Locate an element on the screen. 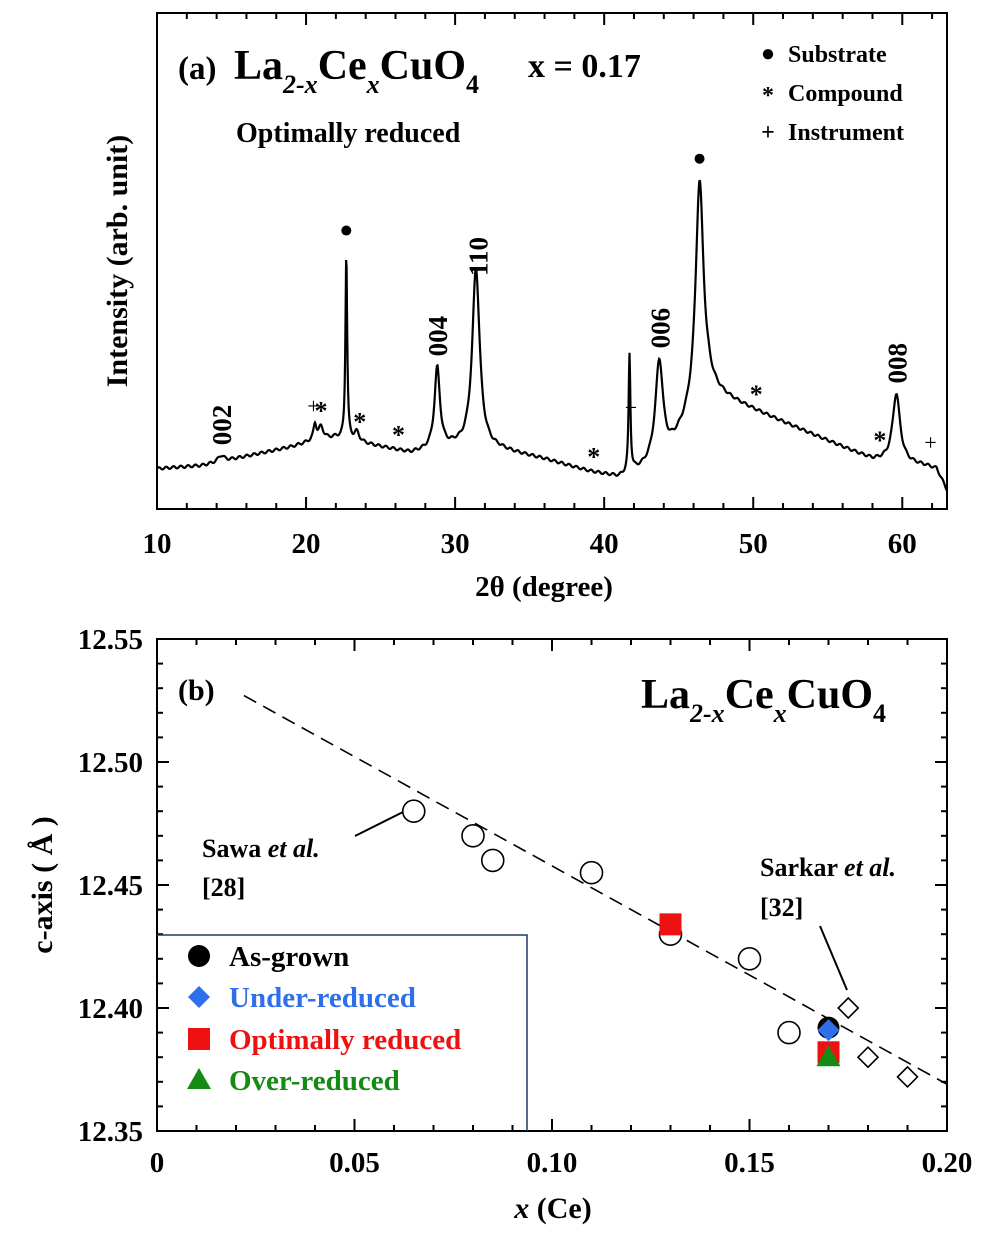 The image size is (997, 1240). peak-index-label: 006 is located at coordinates (660, 328).